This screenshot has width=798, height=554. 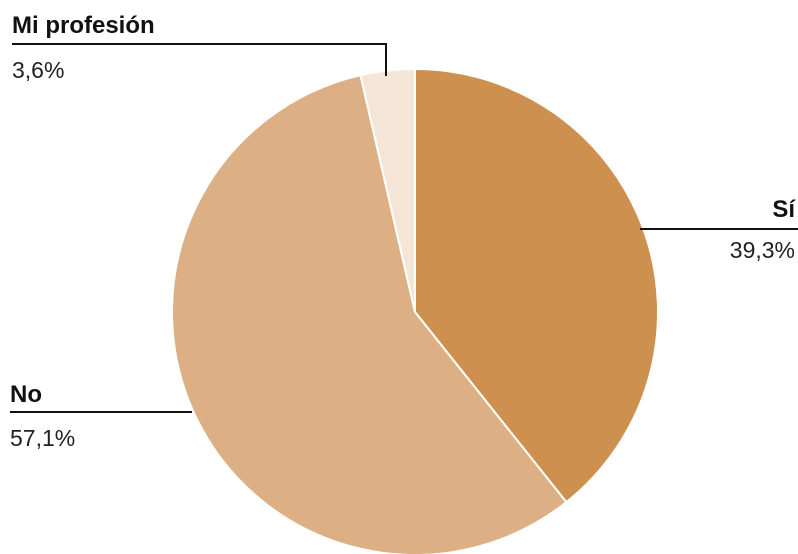 What do you see at coordinates (83, 25) in the screenshot?
I see `label-mi-profesion-name: Mi profesión` at bounding box center [83, 25].